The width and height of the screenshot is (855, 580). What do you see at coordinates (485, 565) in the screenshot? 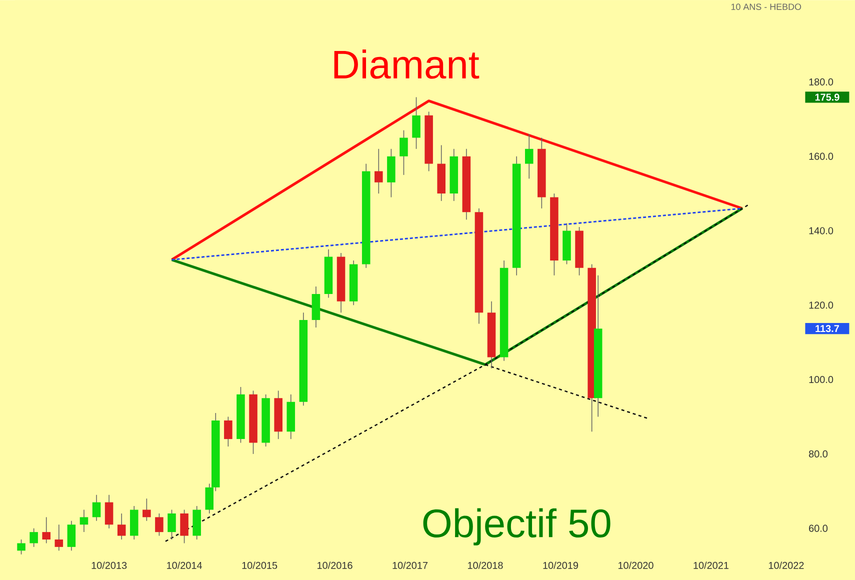
I see `x-tick-label: 10/2018` at bounding box center [485, 565].